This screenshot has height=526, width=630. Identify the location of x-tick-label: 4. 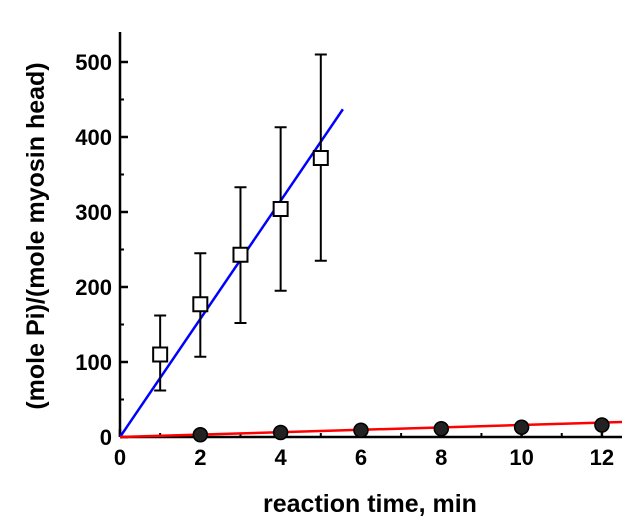
(281, 457).